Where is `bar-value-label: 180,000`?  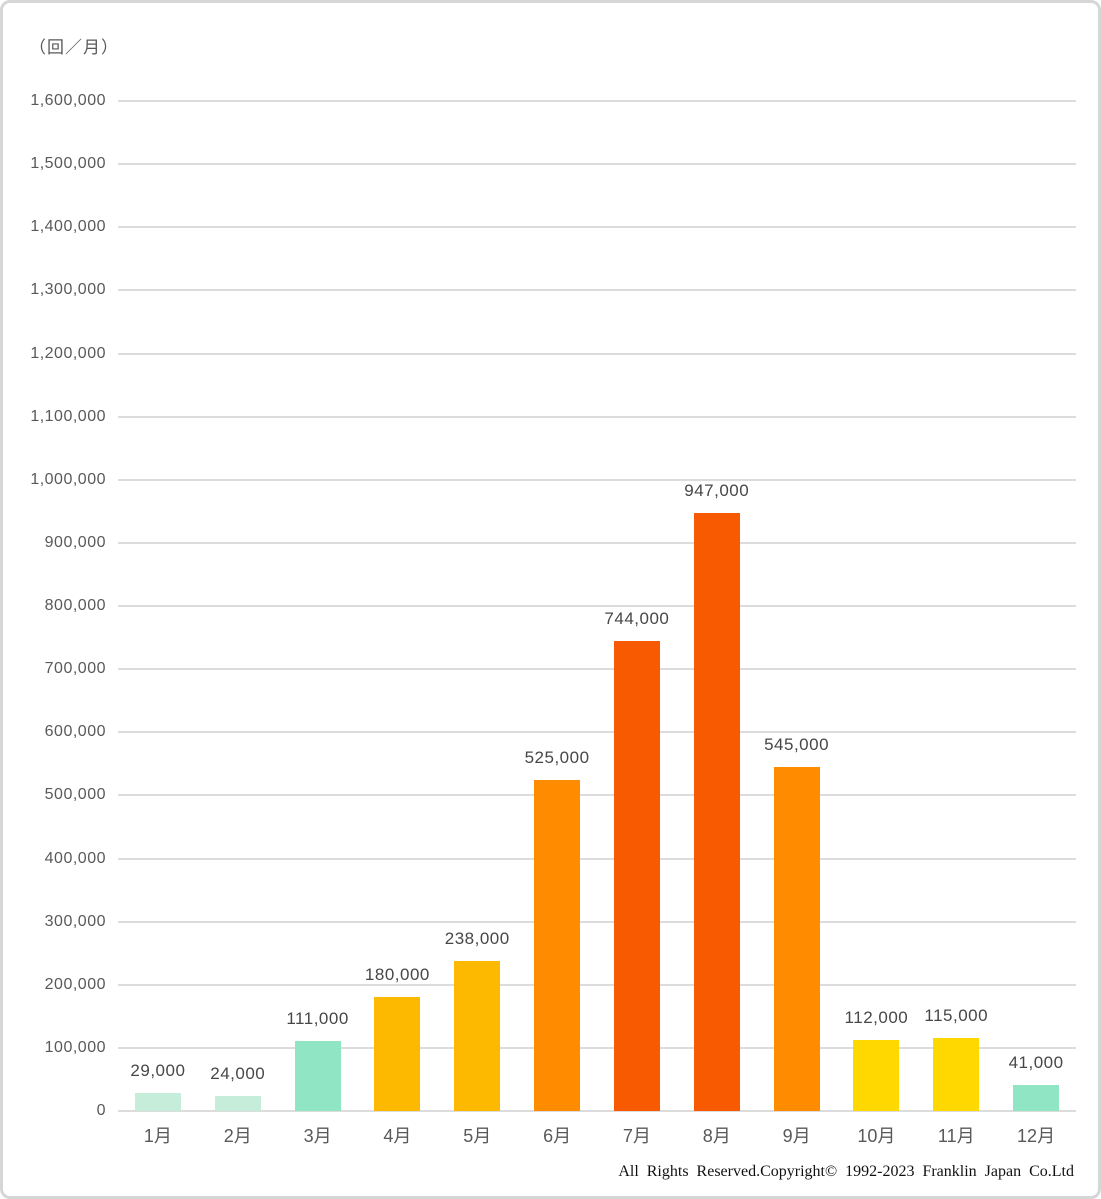
bar-value-label: 180,000 is located at coordinates (397, 975).